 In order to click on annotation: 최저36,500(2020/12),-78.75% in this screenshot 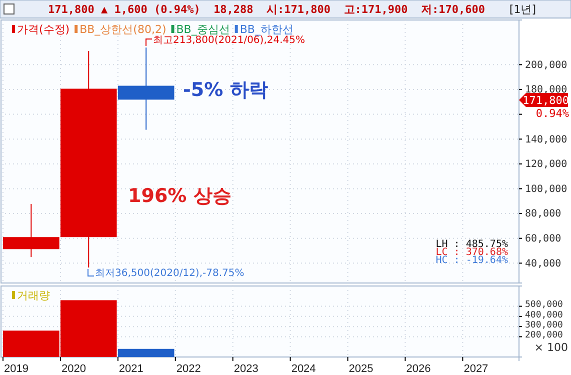, I will do `click(169, 273)`.